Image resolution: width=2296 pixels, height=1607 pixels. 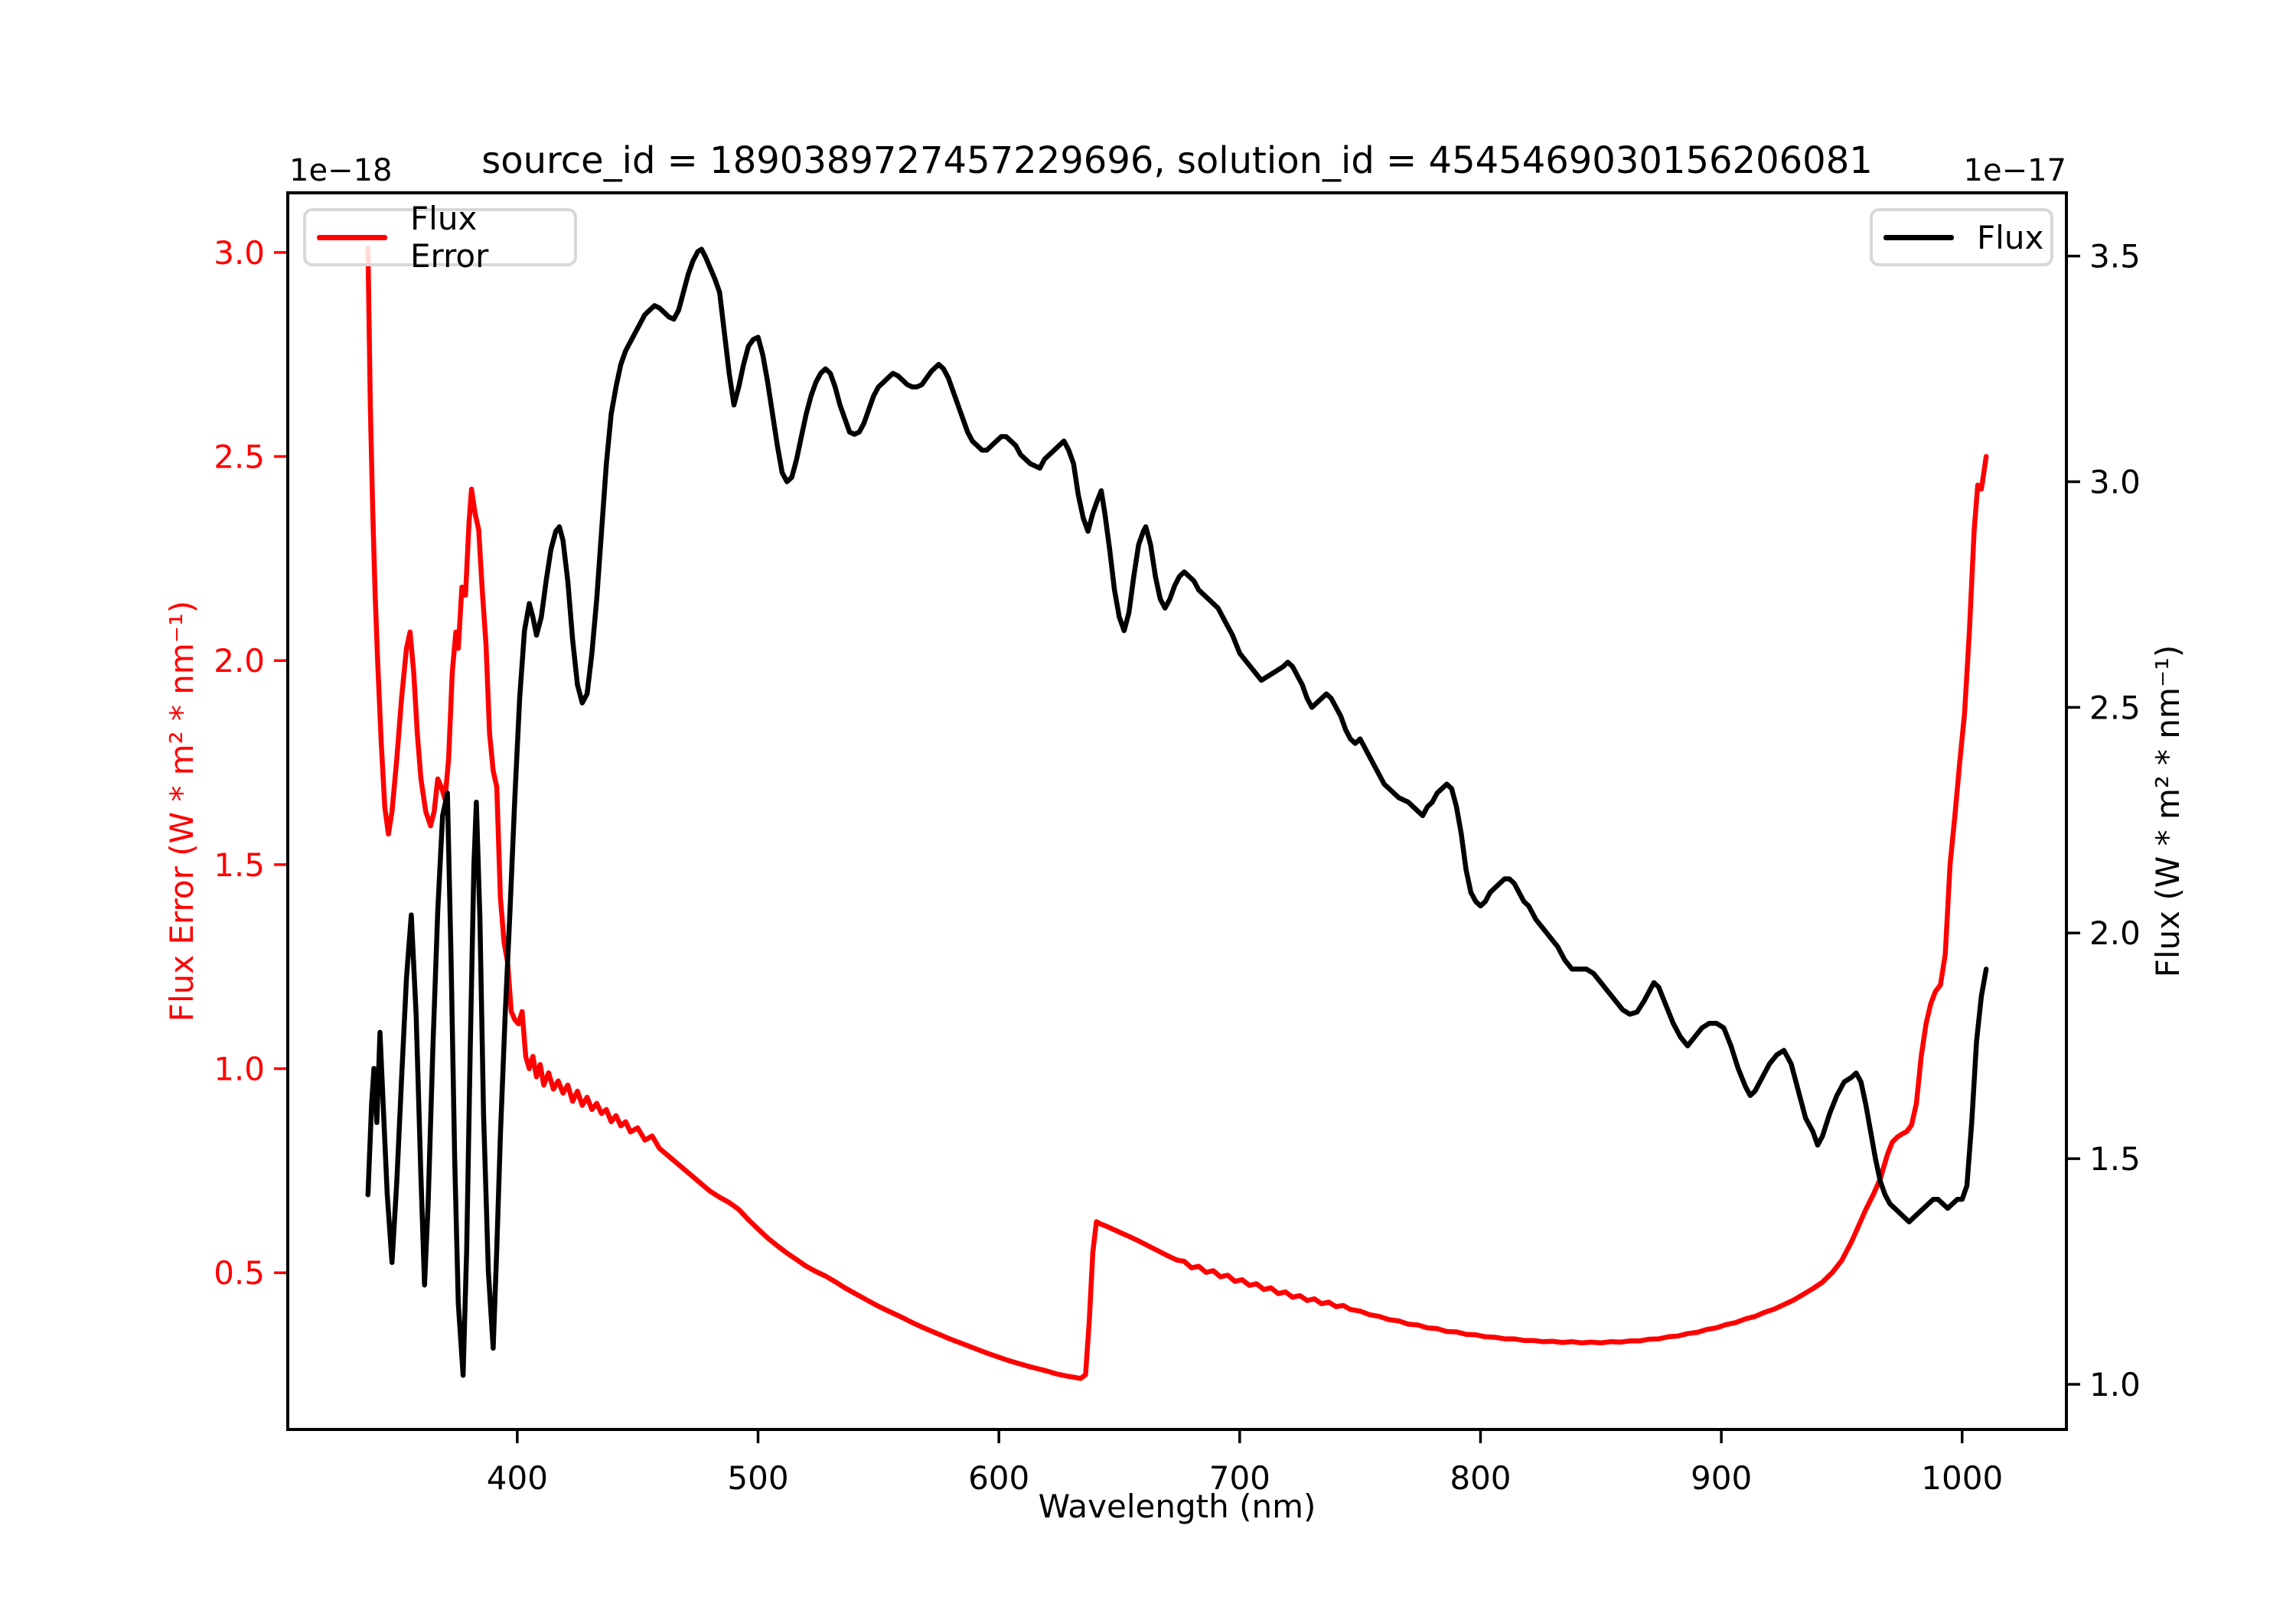 What do you see at coordinates (239, 1070) in the screenshot?
I see `left-y-tick-label: 1.0` at bounding box center [239, 1070].